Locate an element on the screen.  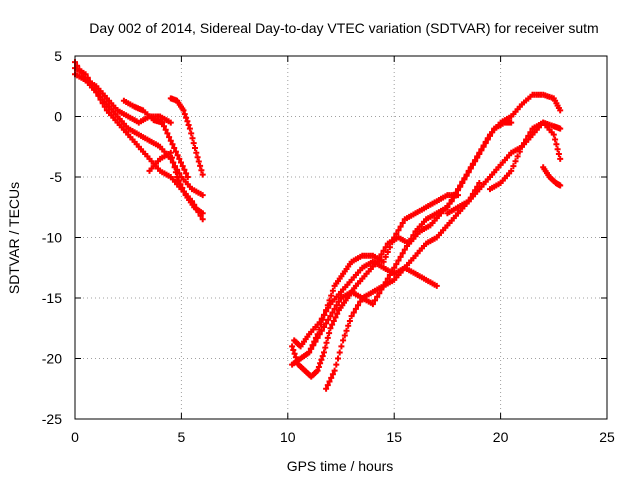
x-tick-label: 20 is located at coordinates (501, 437).